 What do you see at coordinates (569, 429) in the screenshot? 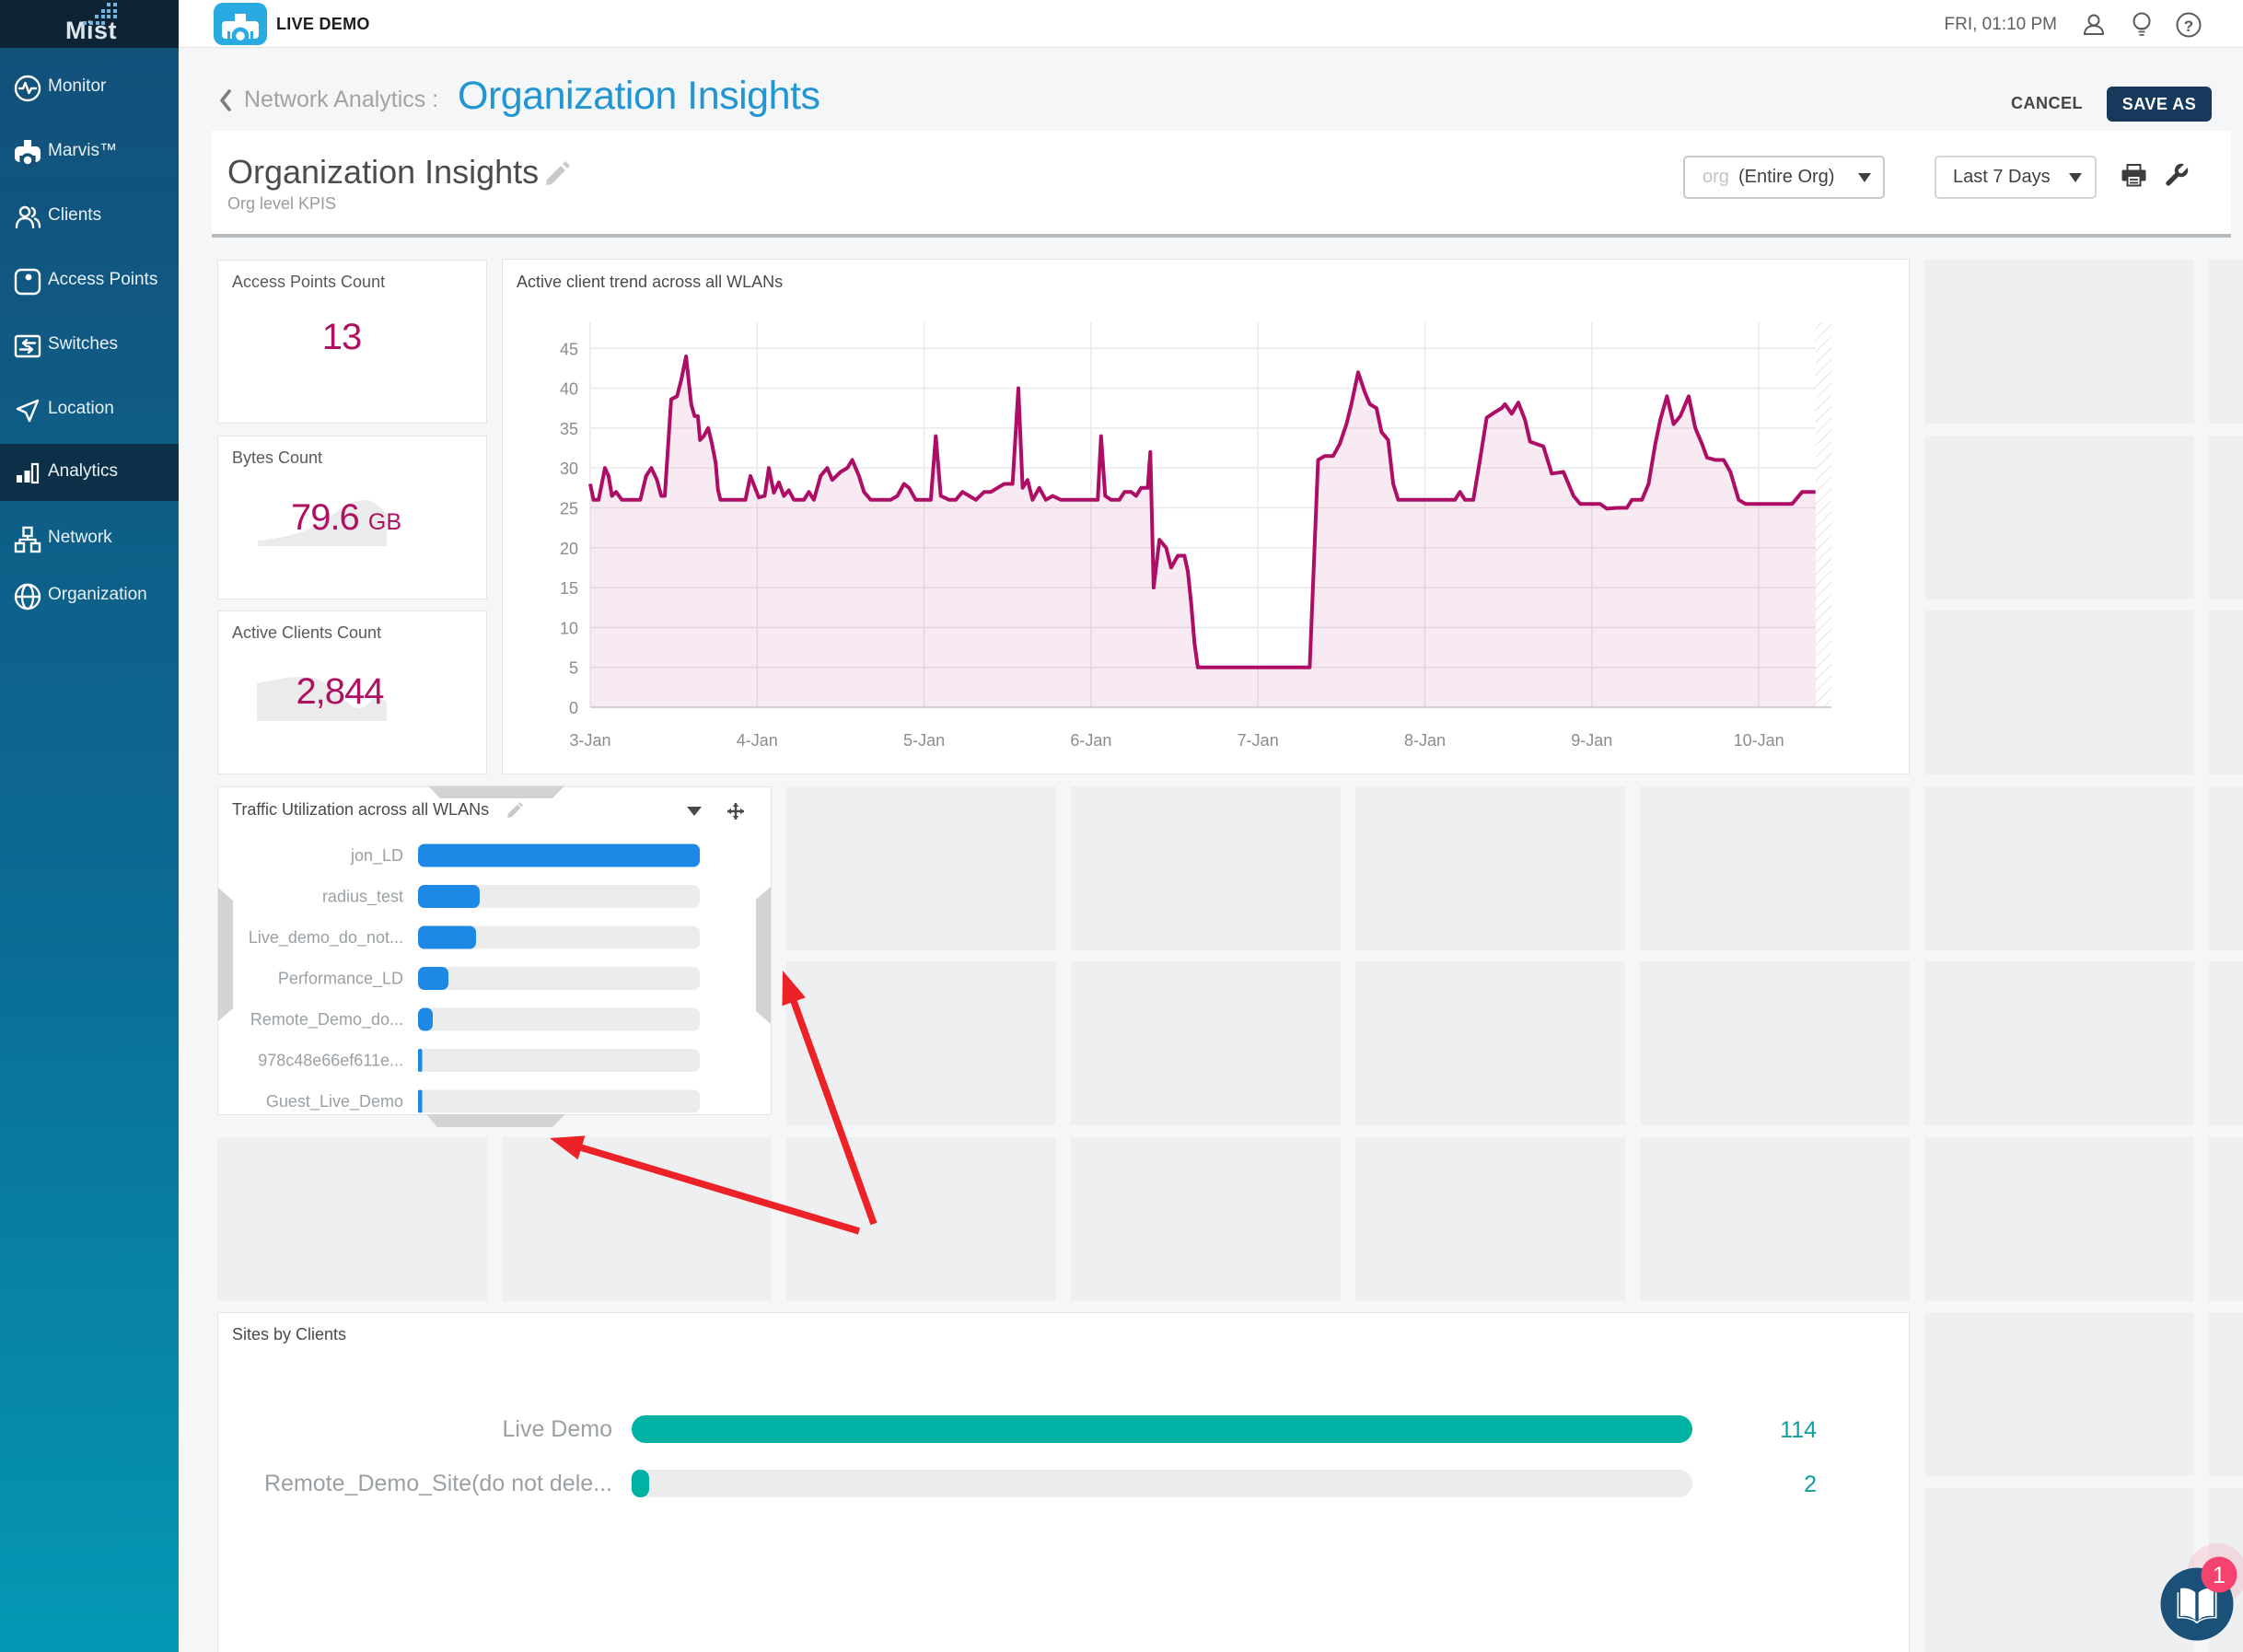
I see `svg-text: 35` at bounding box center [569, 429].